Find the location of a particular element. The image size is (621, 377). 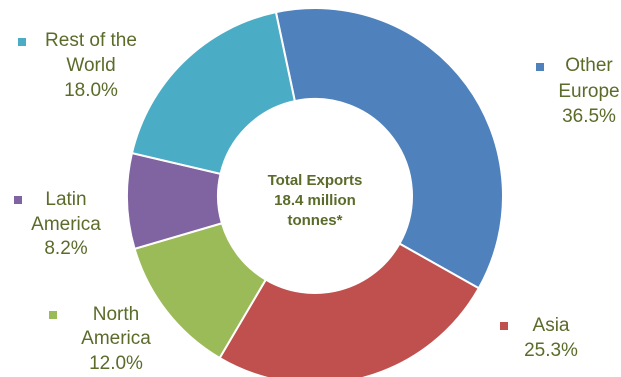

slice-label-2-line-1: America is located at coordinates (116, 338).